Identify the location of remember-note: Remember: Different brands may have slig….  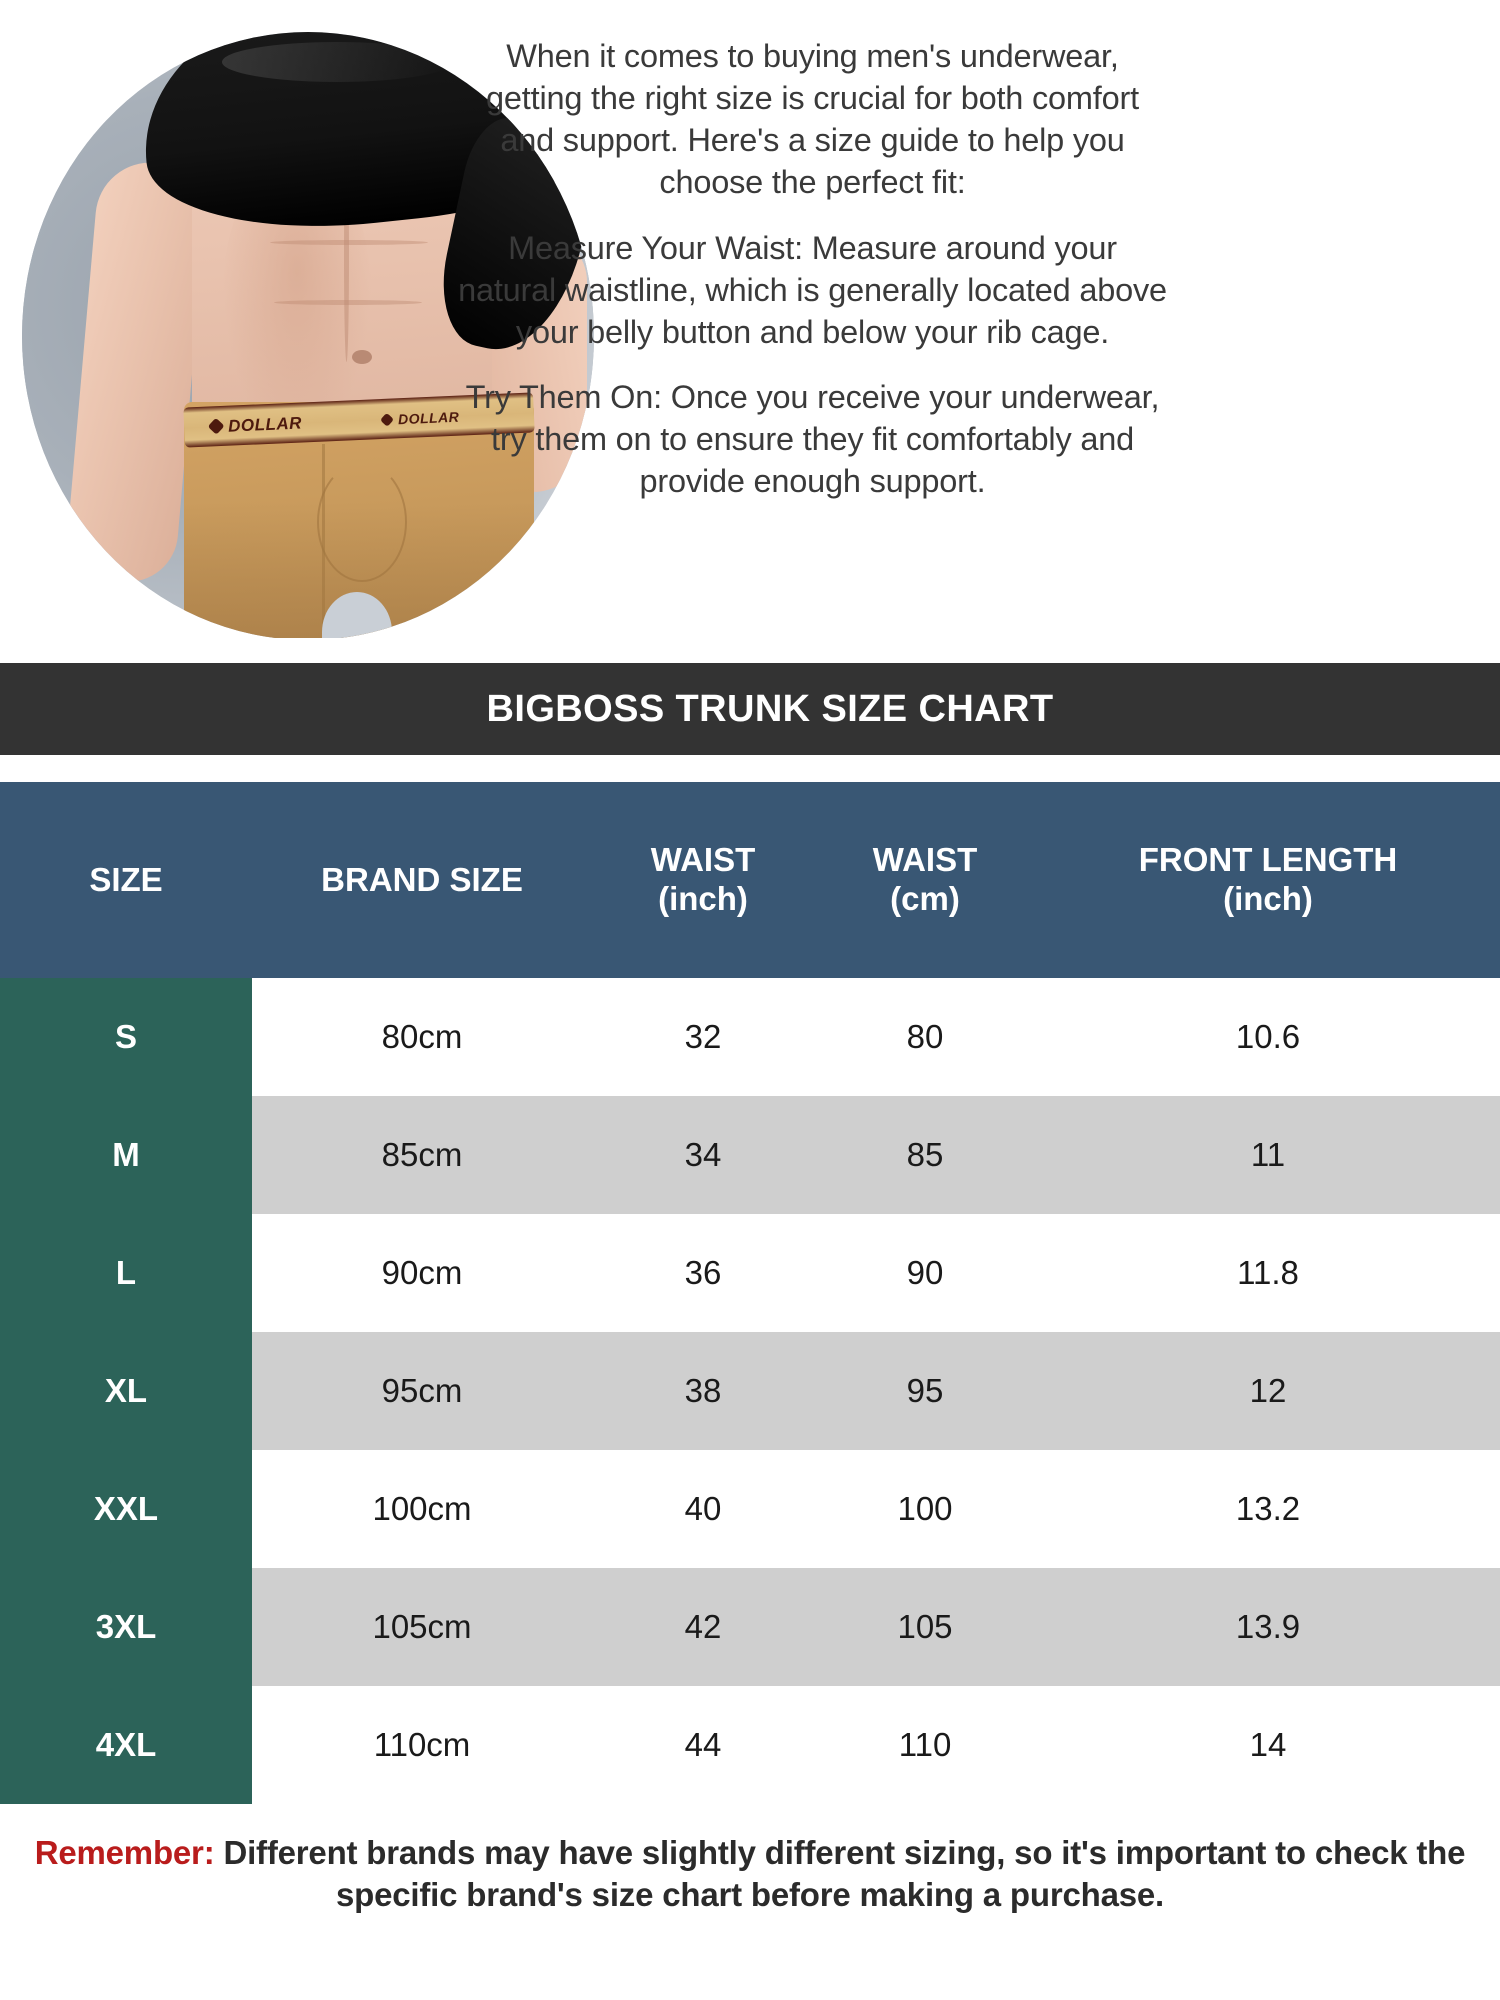
(750, 1874).